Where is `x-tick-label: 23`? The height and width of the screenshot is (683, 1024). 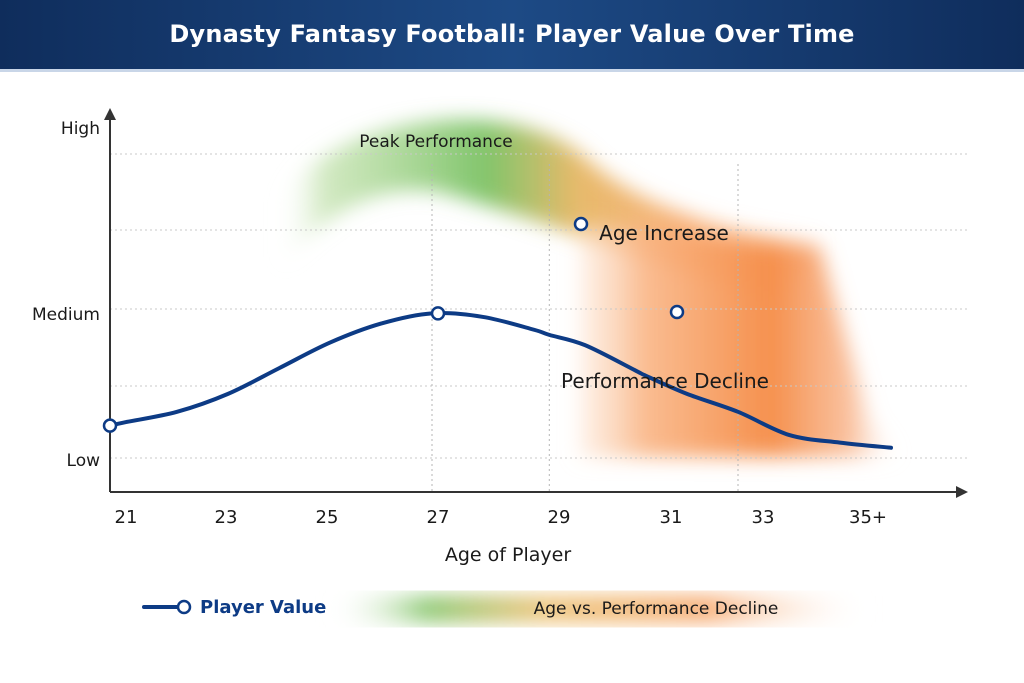 x-tick-label: 23 is located at coordinates (226, 517).